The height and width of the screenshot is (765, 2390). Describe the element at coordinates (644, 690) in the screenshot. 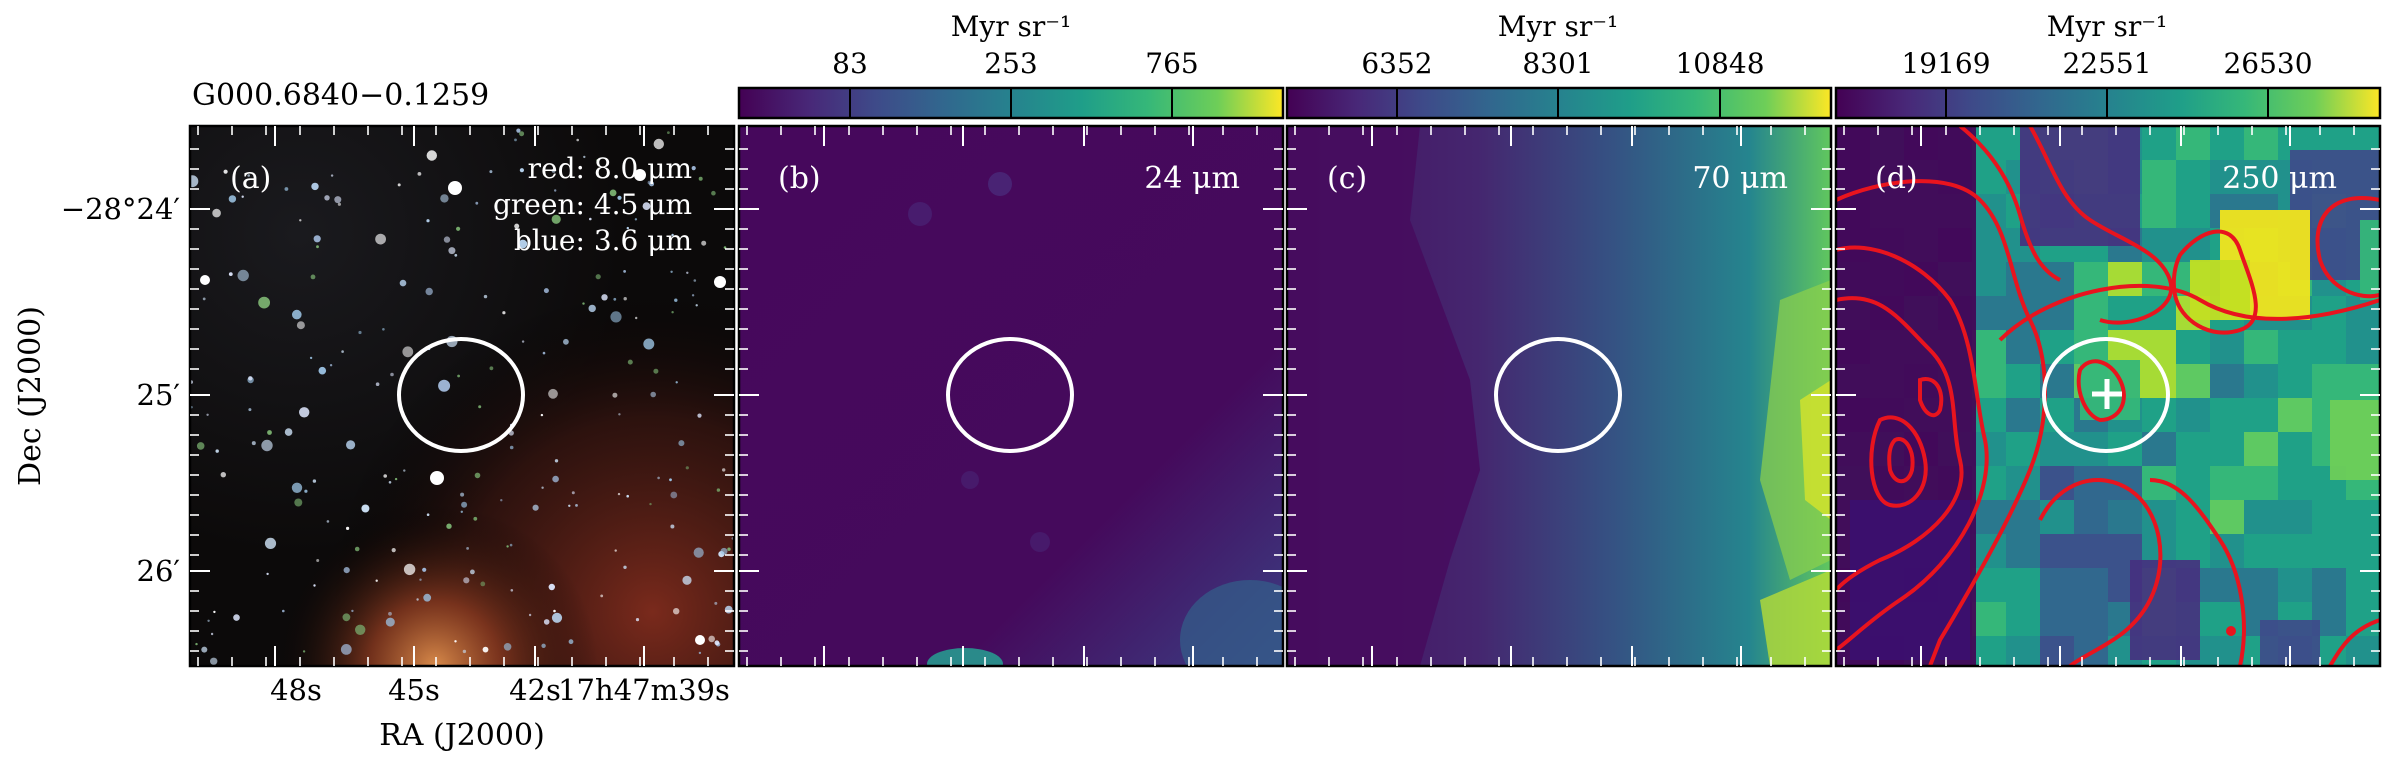

I see `ra-tick-label-4: 17h47m39s` at that location.